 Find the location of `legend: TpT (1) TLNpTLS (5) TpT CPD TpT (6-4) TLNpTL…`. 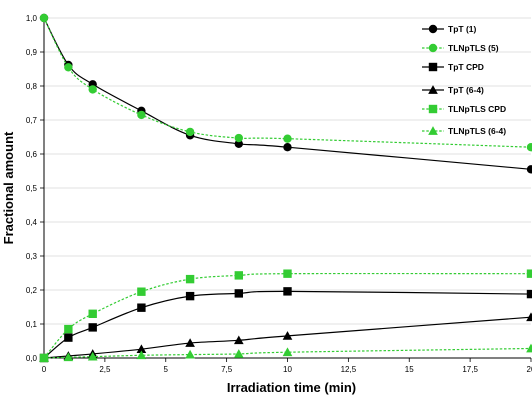

legend: TpT (1) TLNpTLS (5) TpT CPD TpT (6-4) TLNpTL… is located at coordinates (464, 80).